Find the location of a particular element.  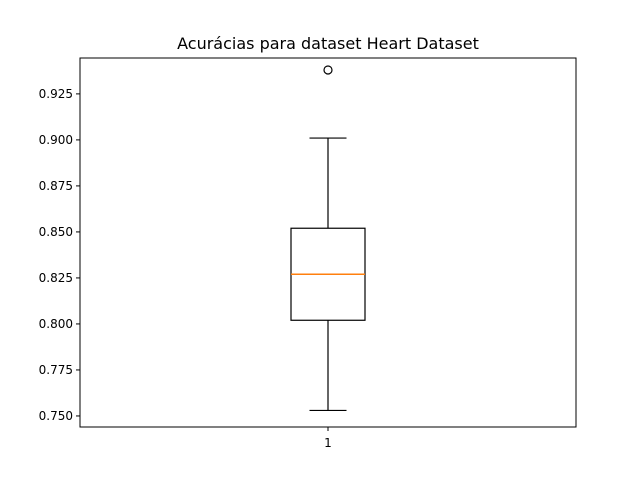

y-tick-label: 0.750 is located at coordinates (56, 416).